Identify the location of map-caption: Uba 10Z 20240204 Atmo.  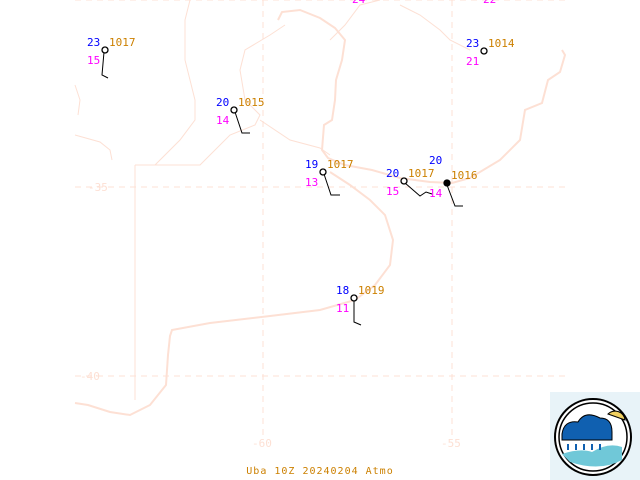
(320, 471).